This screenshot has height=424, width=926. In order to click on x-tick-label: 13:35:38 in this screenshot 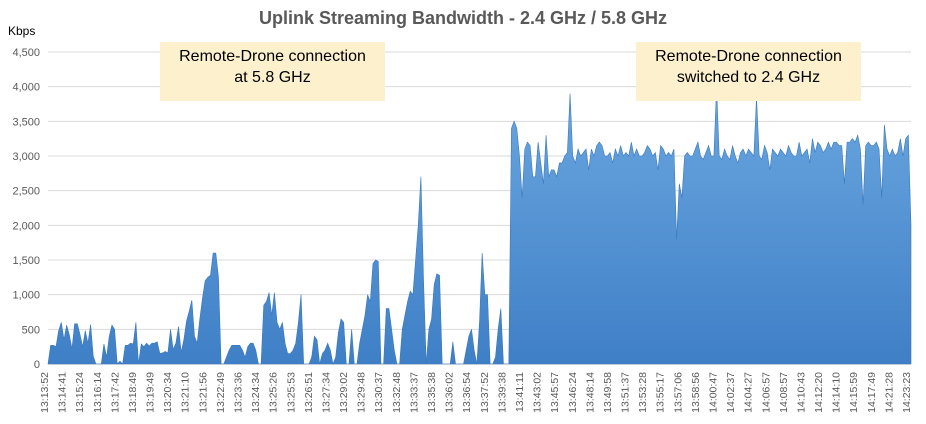, I will do `click(432, 392)`.